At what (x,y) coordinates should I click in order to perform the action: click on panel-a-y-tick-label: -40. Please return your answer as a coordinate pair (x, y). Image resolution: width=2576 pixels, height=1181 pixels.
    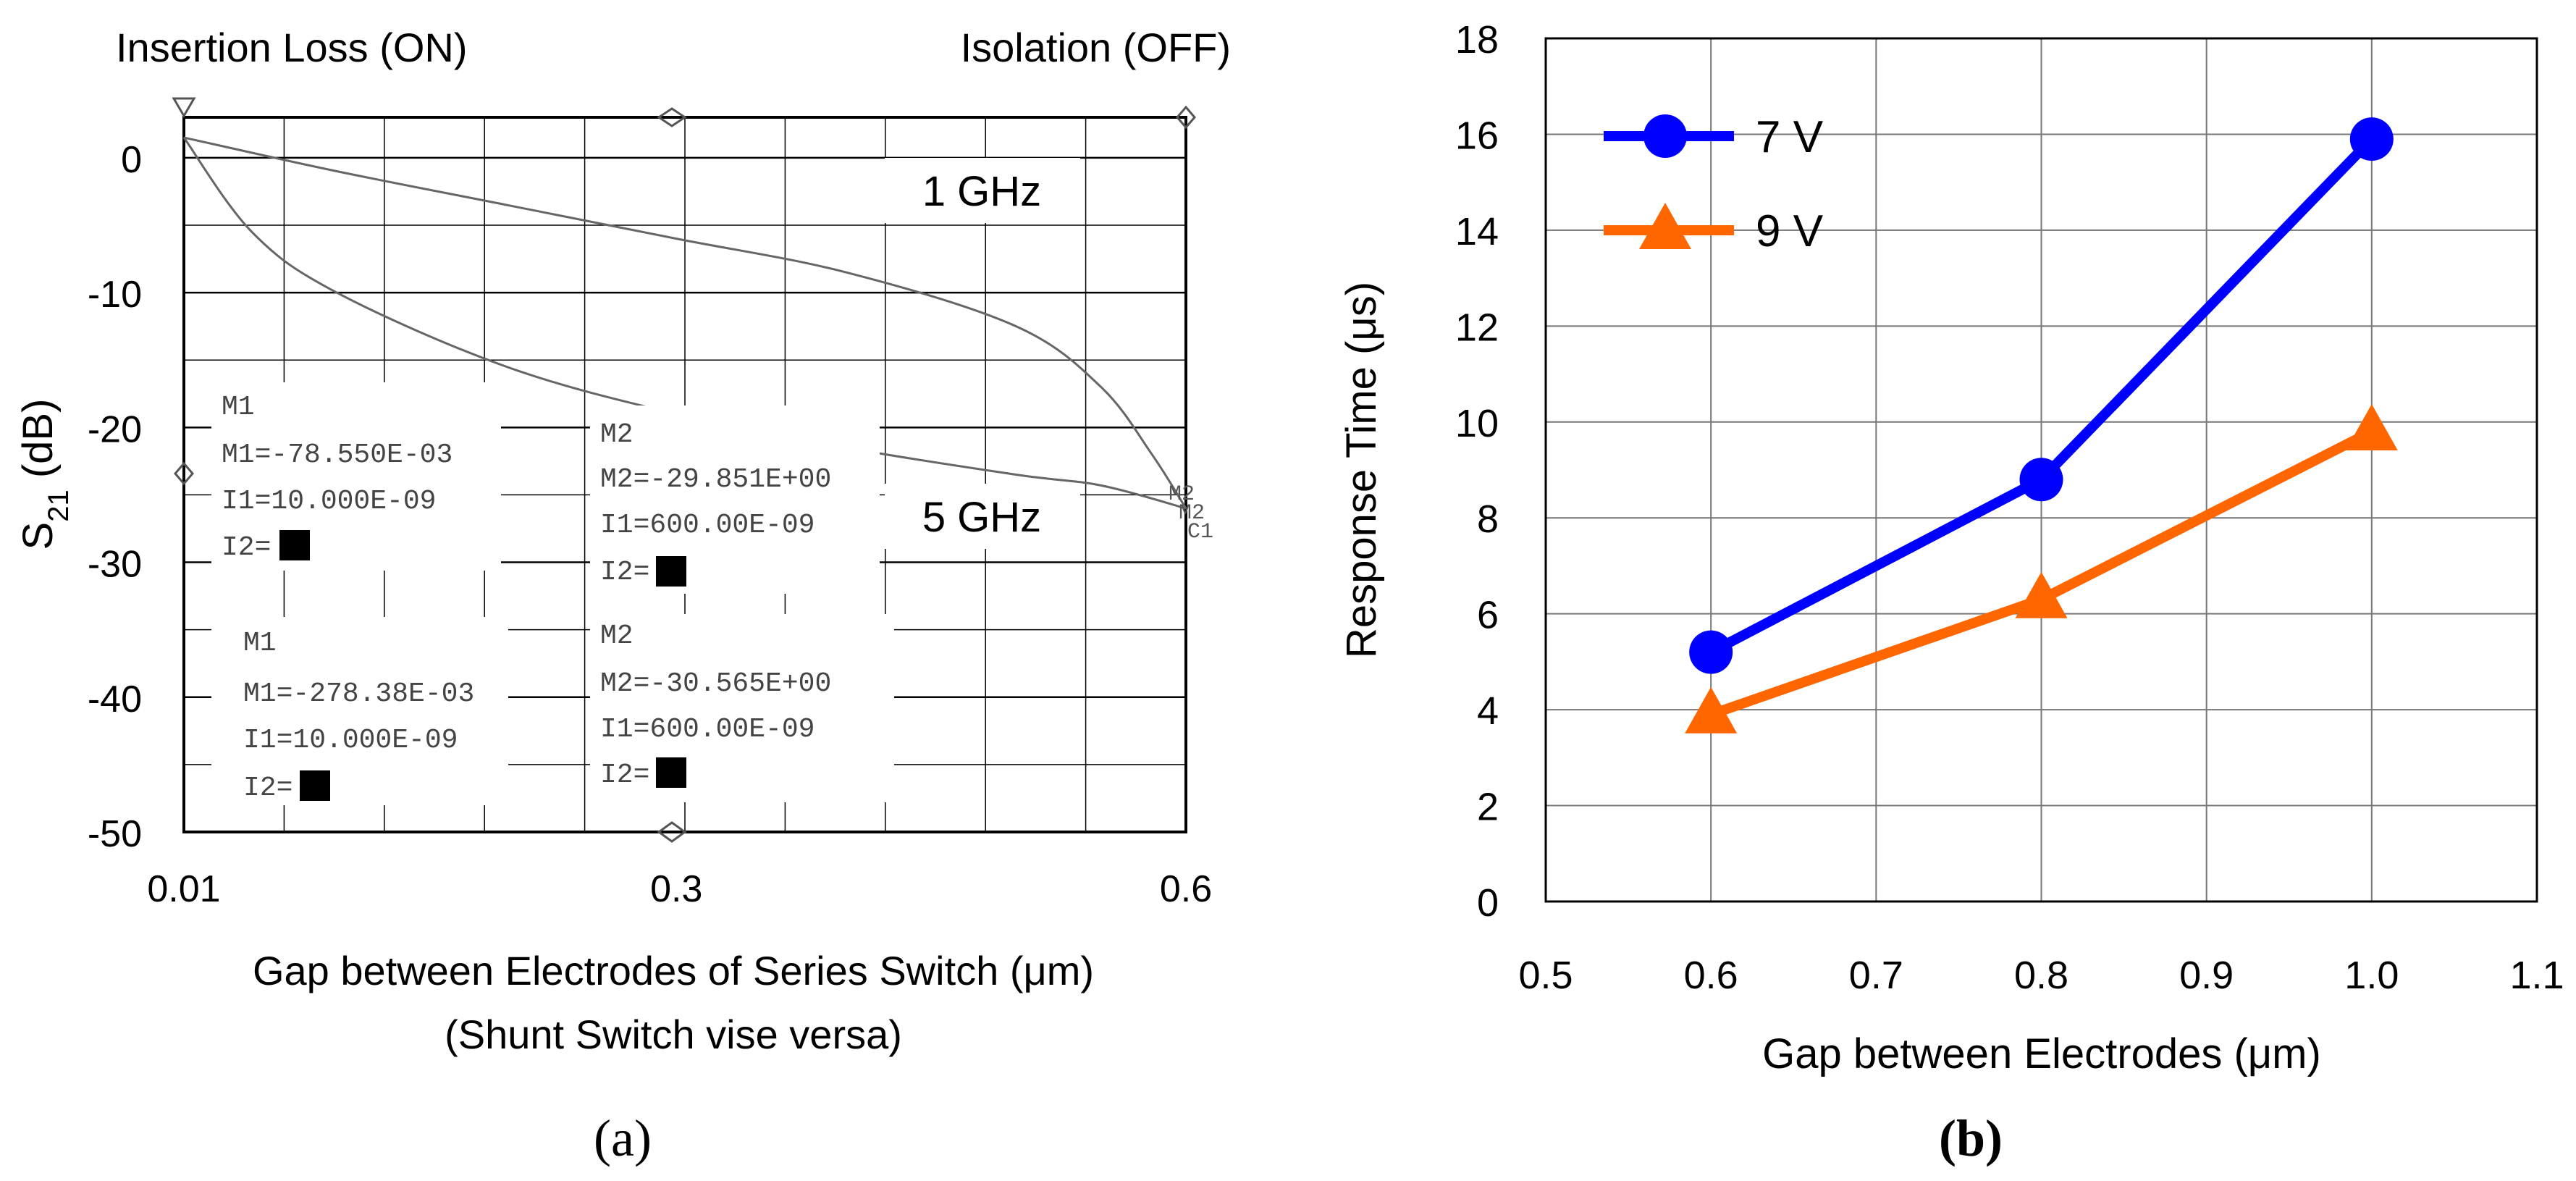
    Looking at the image, I should click on (115, 699).